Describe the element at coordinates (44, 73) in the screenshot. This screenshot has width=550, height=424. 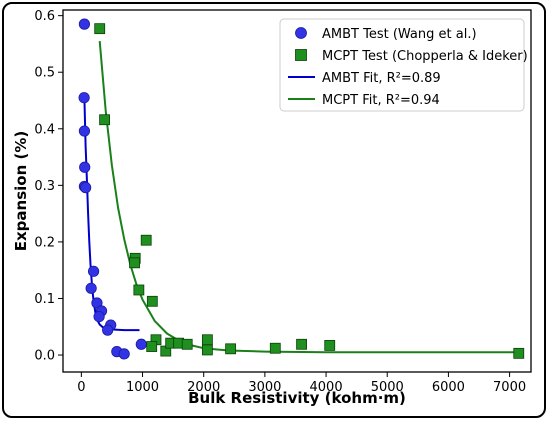
I see `y-tick-label: 0.5` at that location.